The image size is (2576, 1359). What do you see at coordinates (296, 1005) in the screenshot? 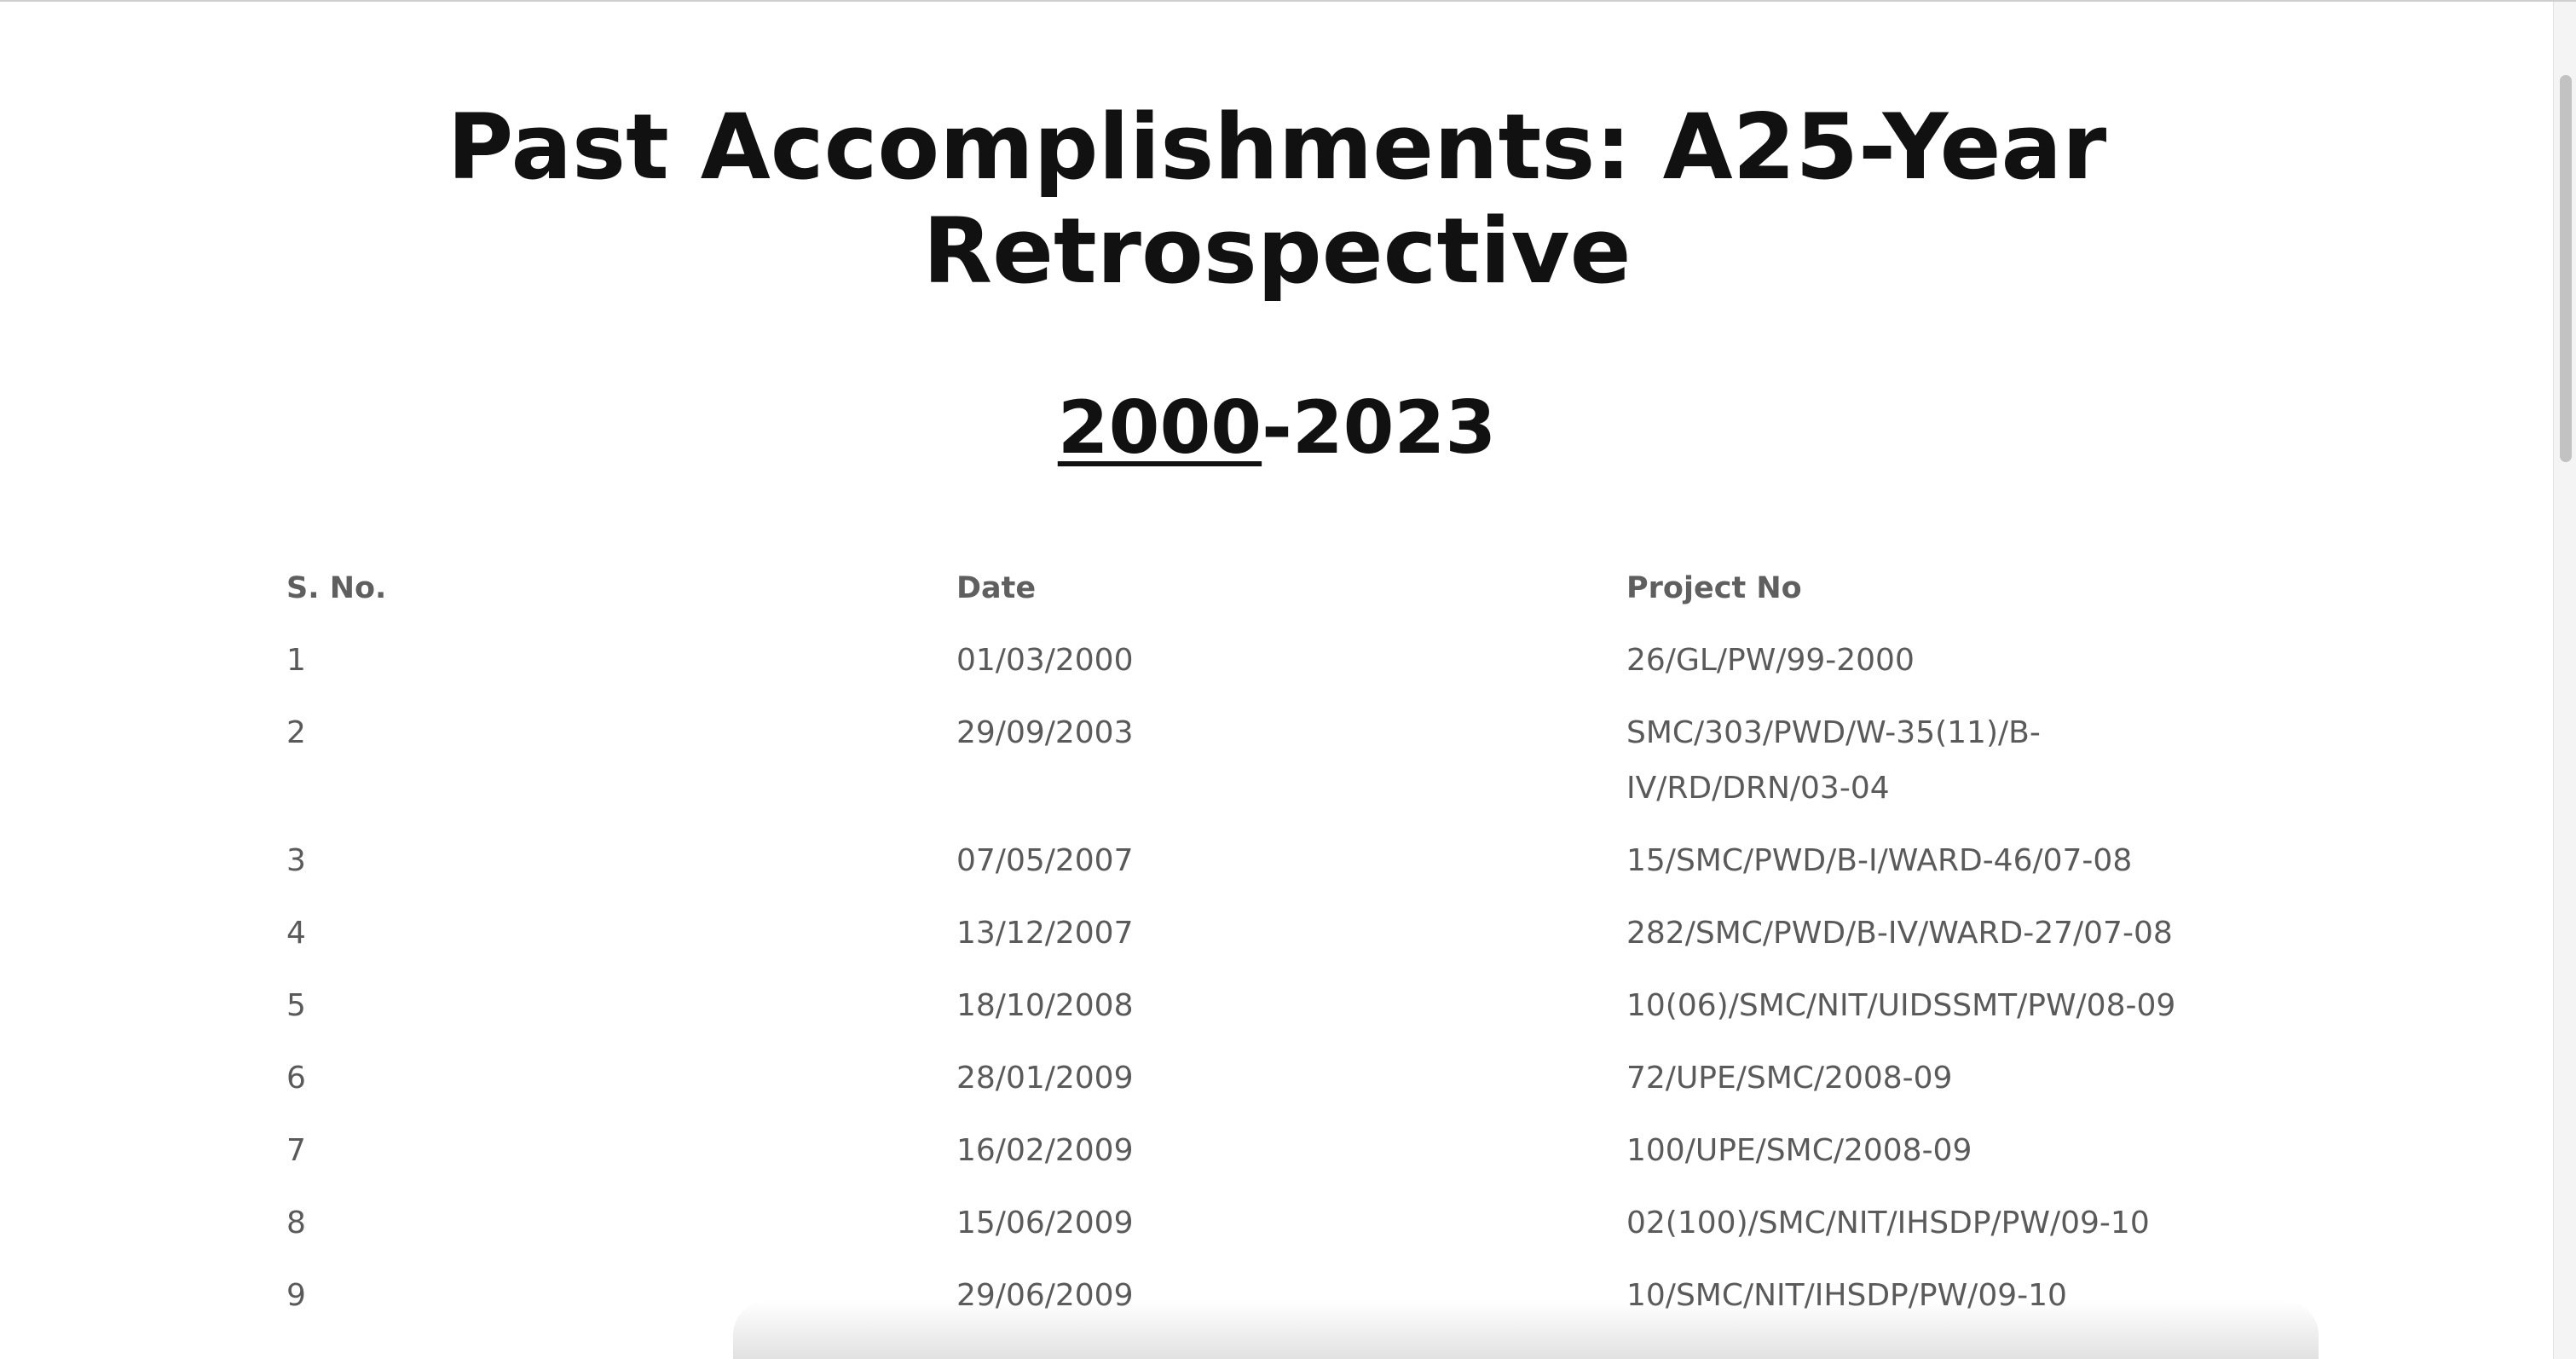
I see `cell-serial-number: 5` at bounding box center [296, 1005].